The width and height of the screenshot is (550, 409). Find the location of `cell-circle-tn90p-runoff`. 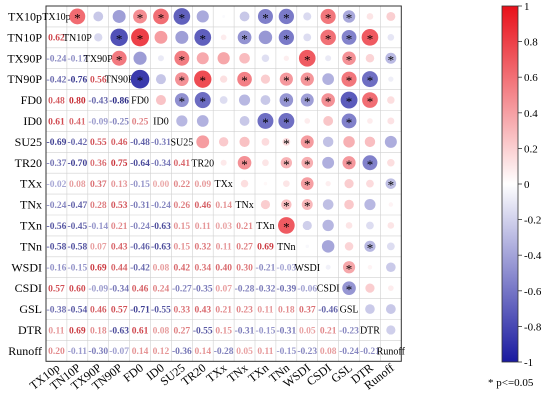

cell-circle-tn90p-runoff is located at coordinates (391, 79).